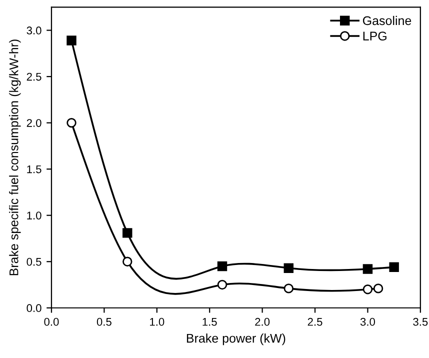 Image resolution: width=429 pixels, height=358 pixels. Describe the element at coordinates (315, 322) in the screenshot. I see `x-tick-label: 2.5` at that location.